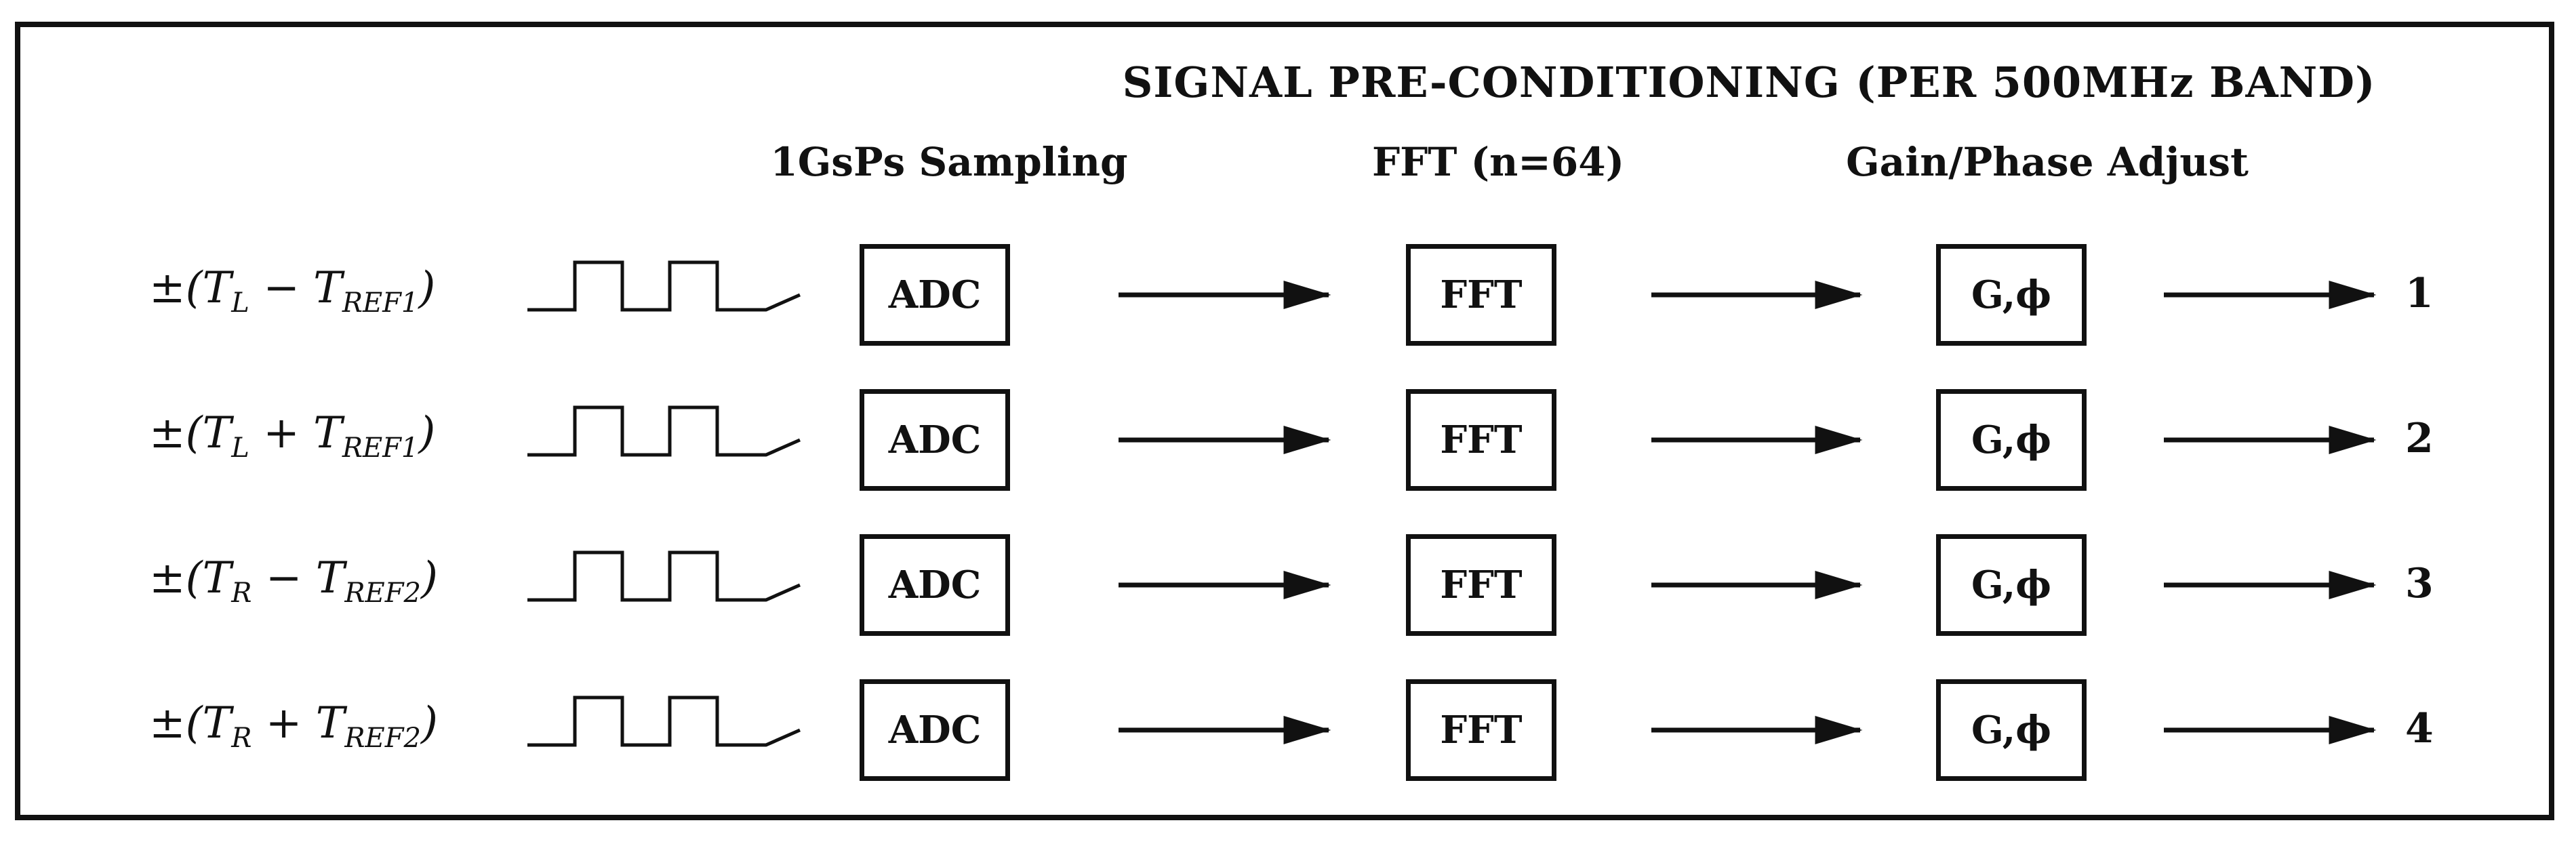  I want to click on gain-phase-block-1: G,ϕ, so click(2011, 295).